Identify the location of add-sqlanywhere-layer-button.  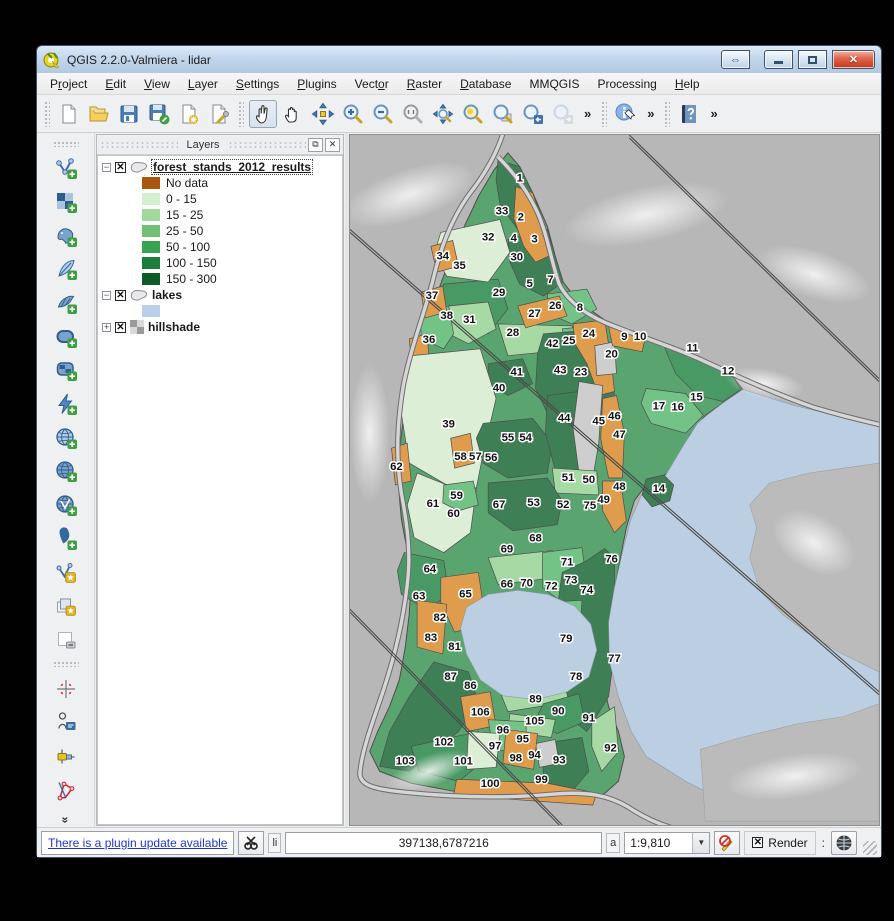
(66, 404).